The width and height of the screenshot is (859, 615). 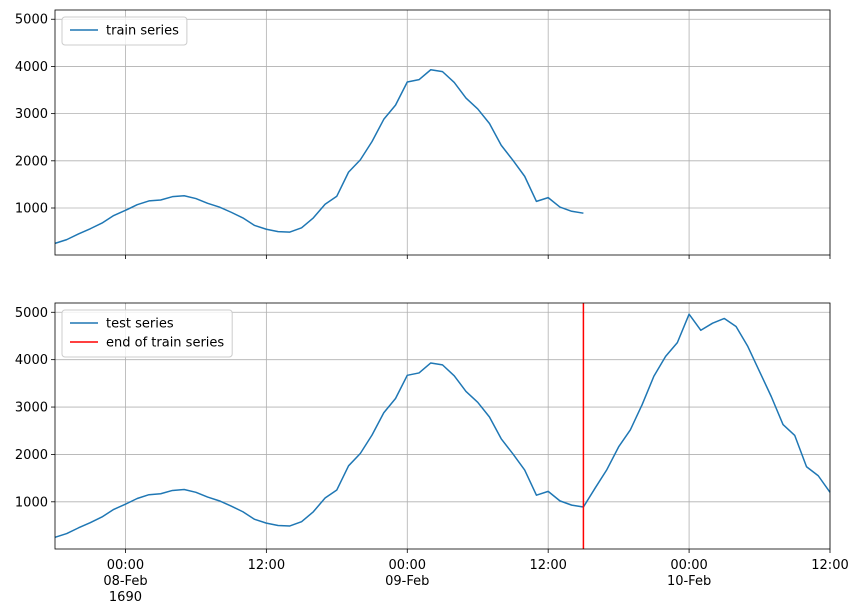 What do you see at coordinates (142, 31) in the screenshot?
I see `legend-label: train series` at bounding box center [142, 31].